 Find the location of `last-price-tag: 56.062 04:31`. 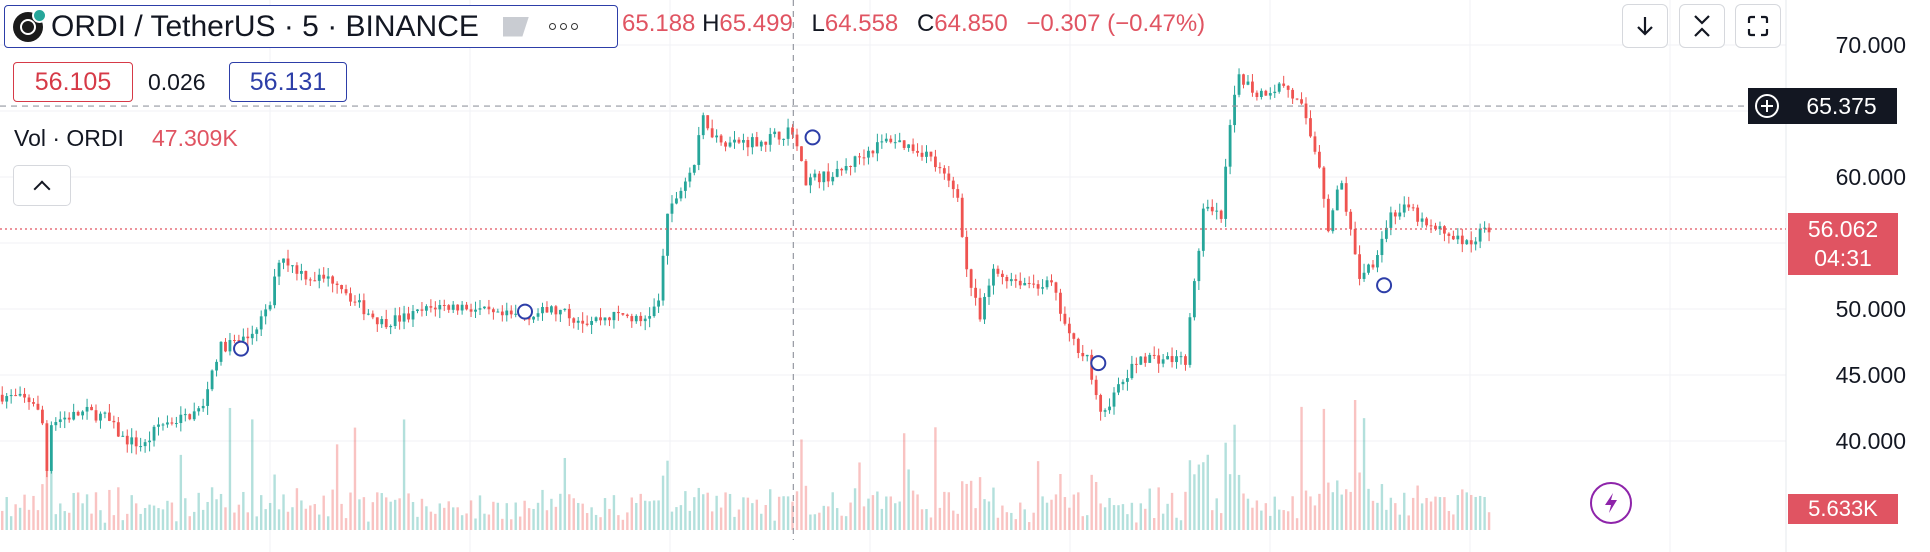

last-price-tag: 56.062 04:31 is located at coordinates (1843, 244).